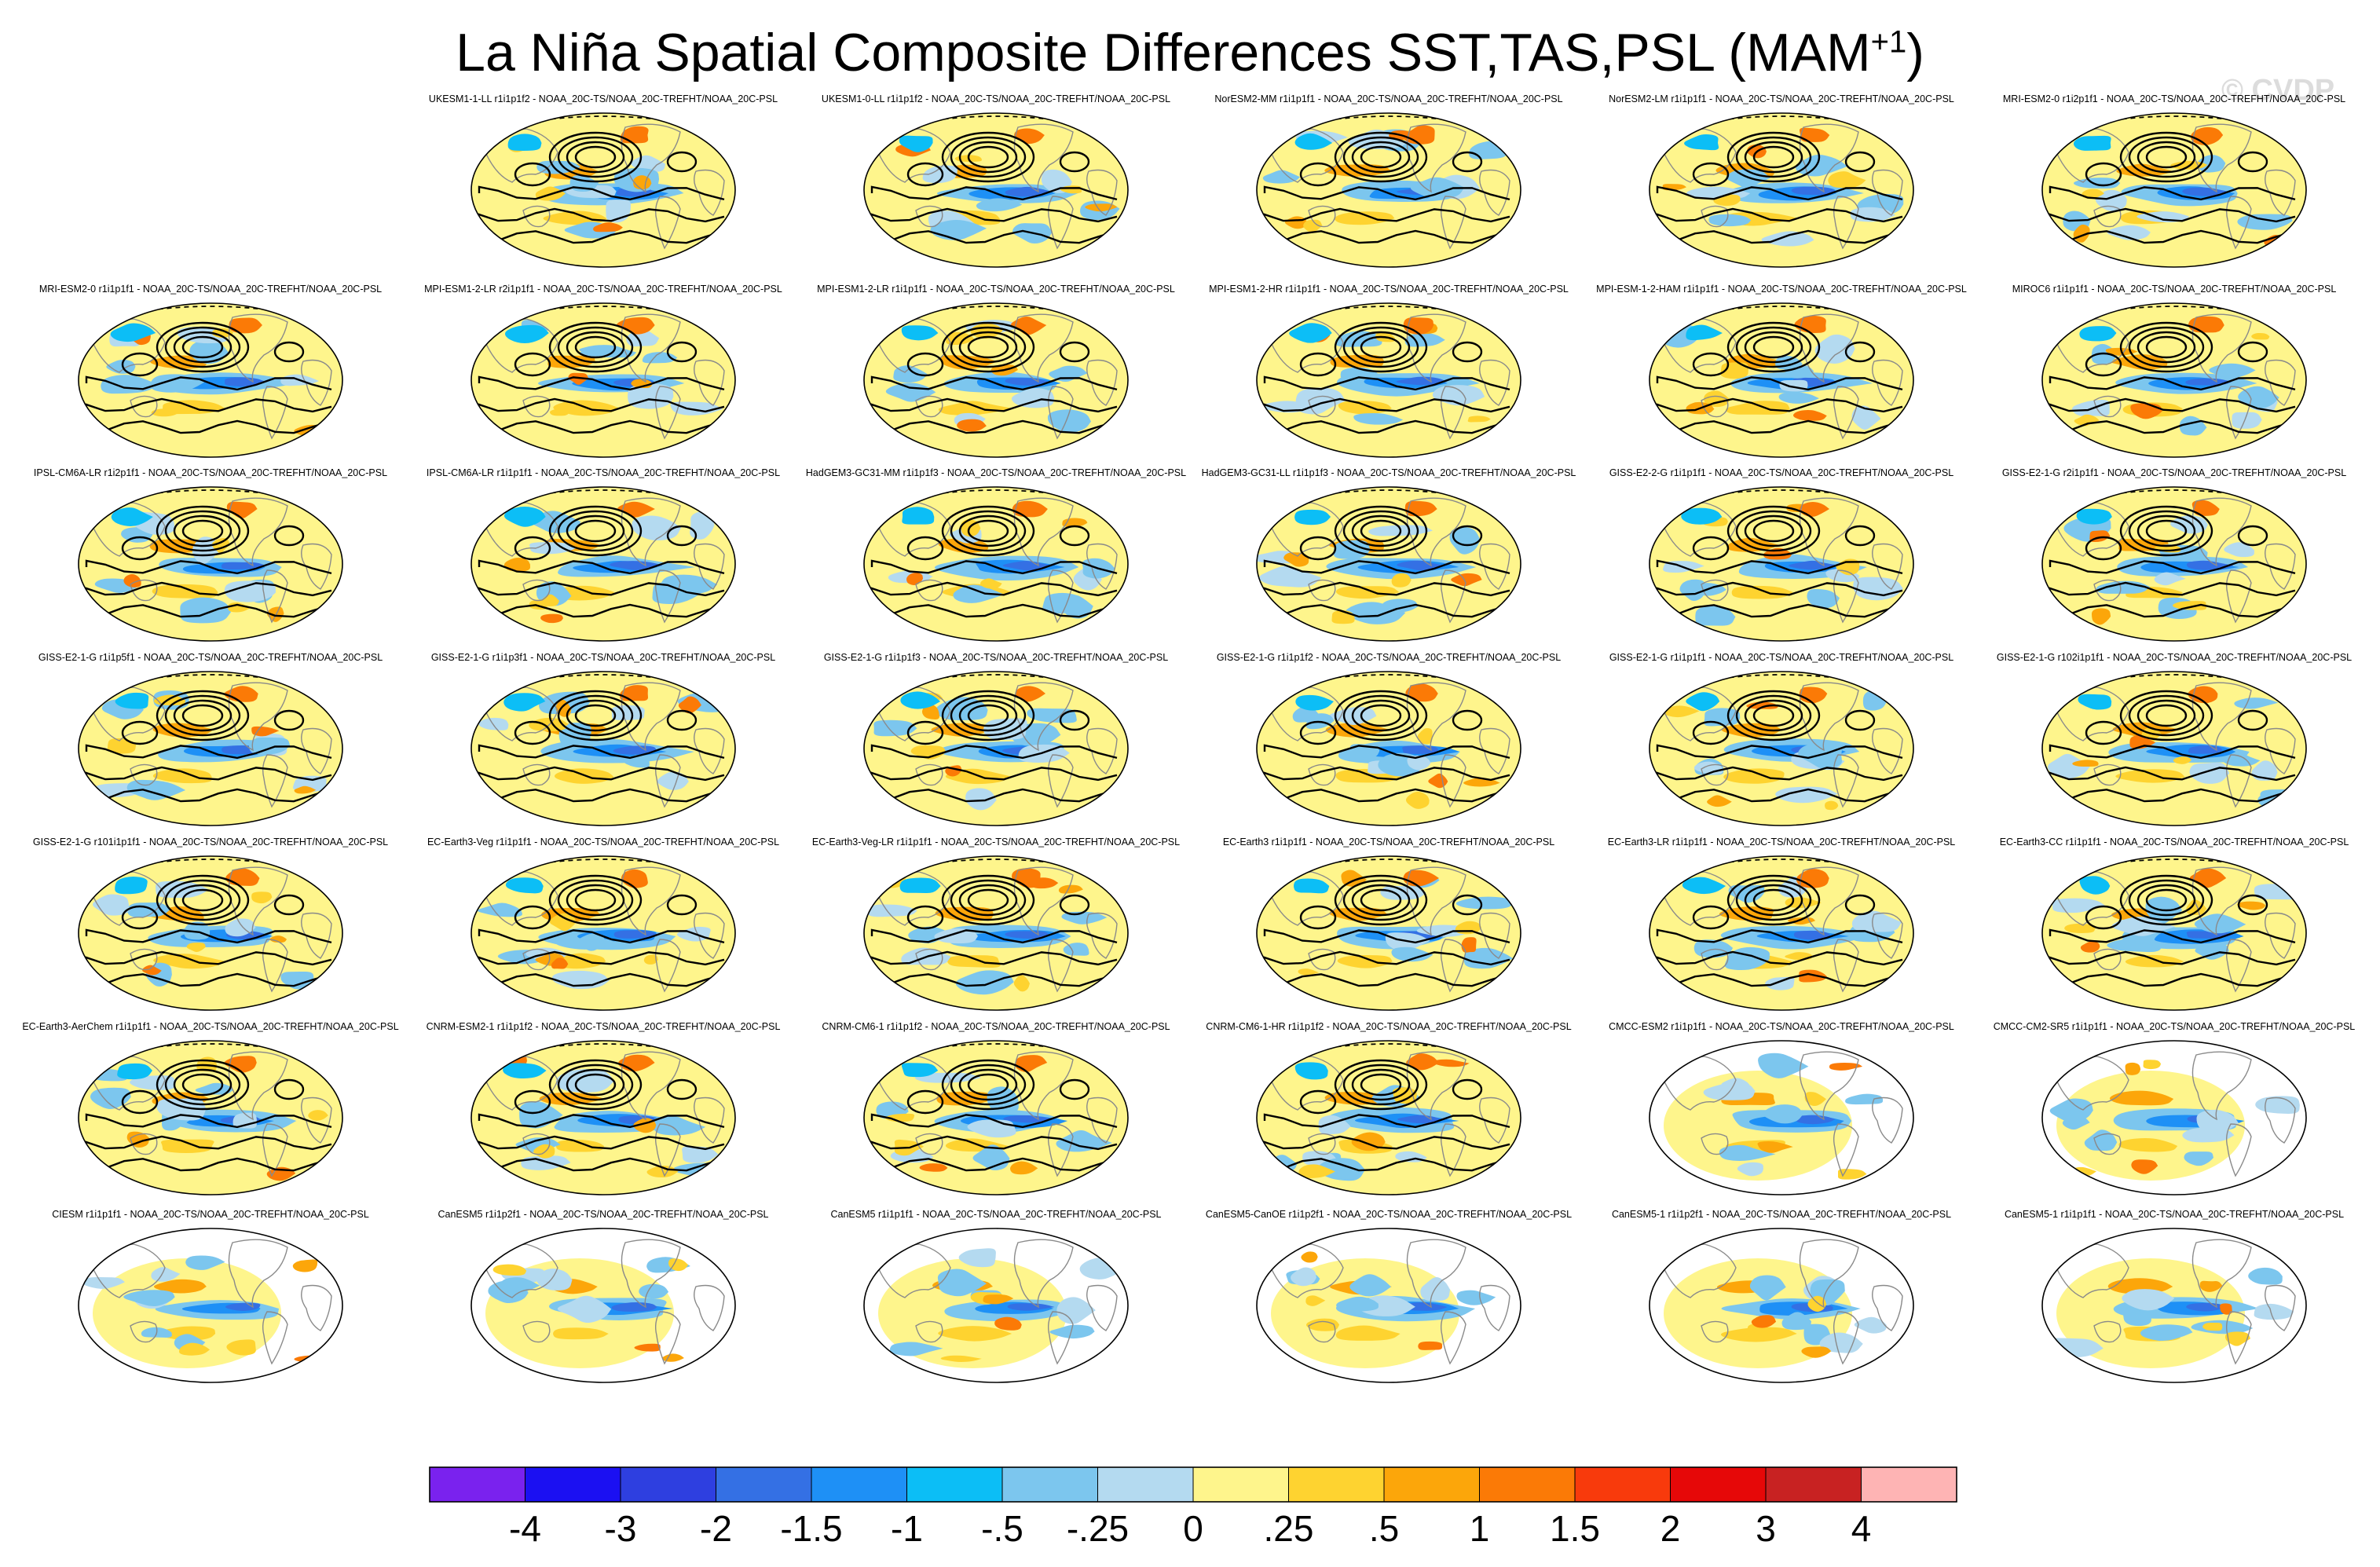 This screenshot has width=2380, height=1567. Describe the element at coordinates (1098, 1528) in the screenshot. I see `colorbar-tick-label: -.25` at that location.